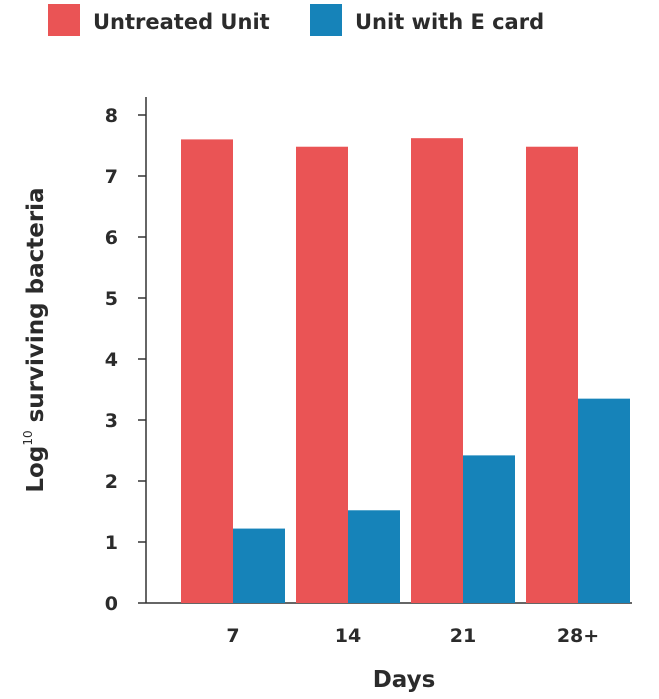 The height and width of the screenshot is (699, 659). I want to click on y-axis-title: Log10 surviving bacteria, so click(35, 339).